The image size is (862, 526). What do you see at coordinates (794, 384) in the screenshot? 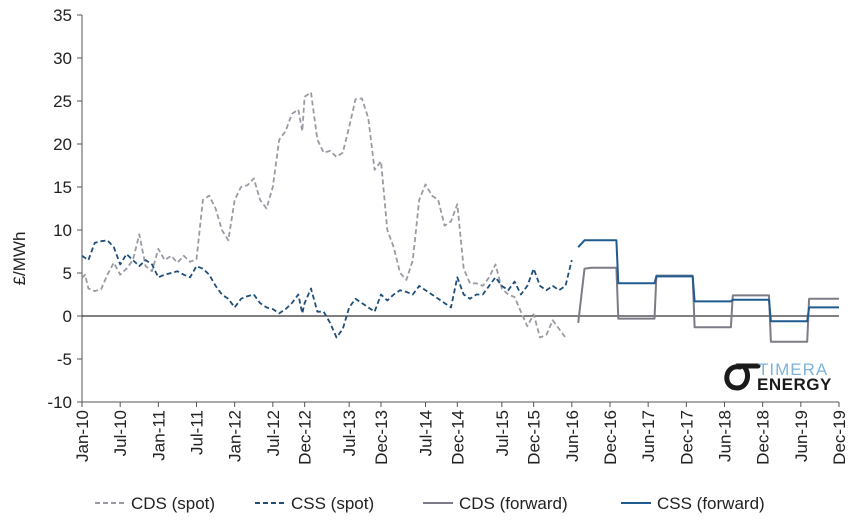
I see `logo-text-energy: ENERGY` at bounding box center [794, 384].